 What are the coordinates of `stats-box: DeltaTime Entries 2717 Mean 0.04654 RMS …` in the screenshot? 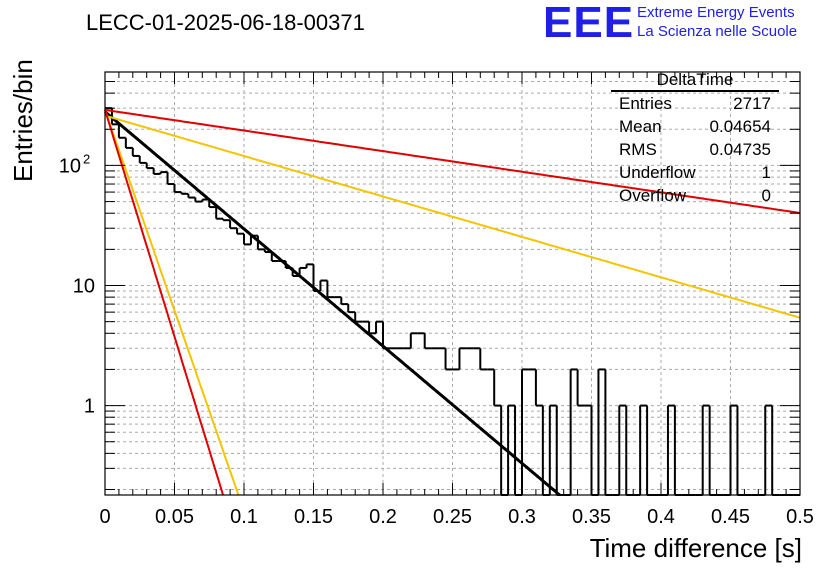 It's located at (695, 140).